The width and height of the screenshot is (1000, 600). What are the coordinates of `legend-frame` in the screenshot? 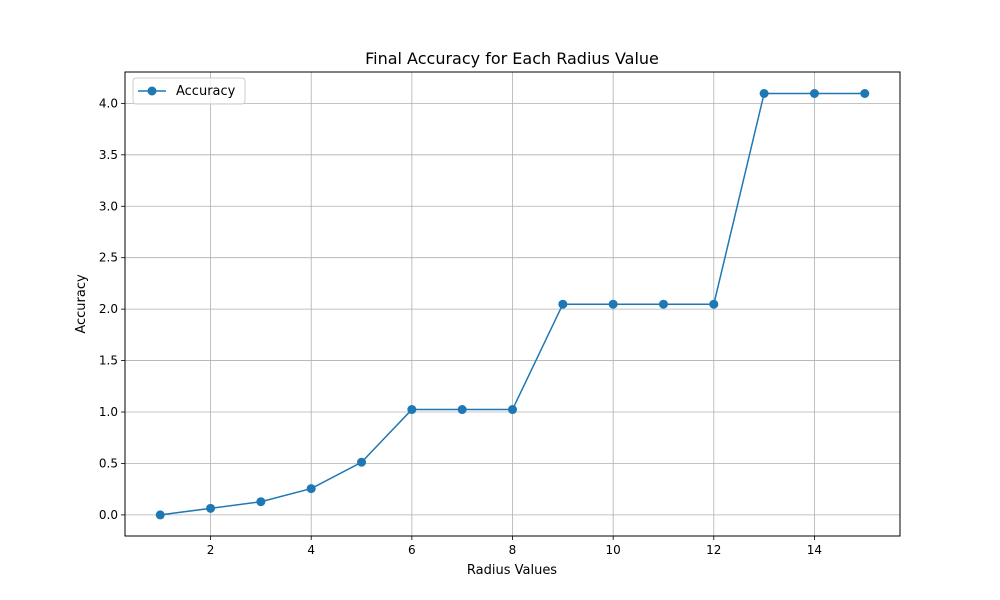 It's located at (189, 91).